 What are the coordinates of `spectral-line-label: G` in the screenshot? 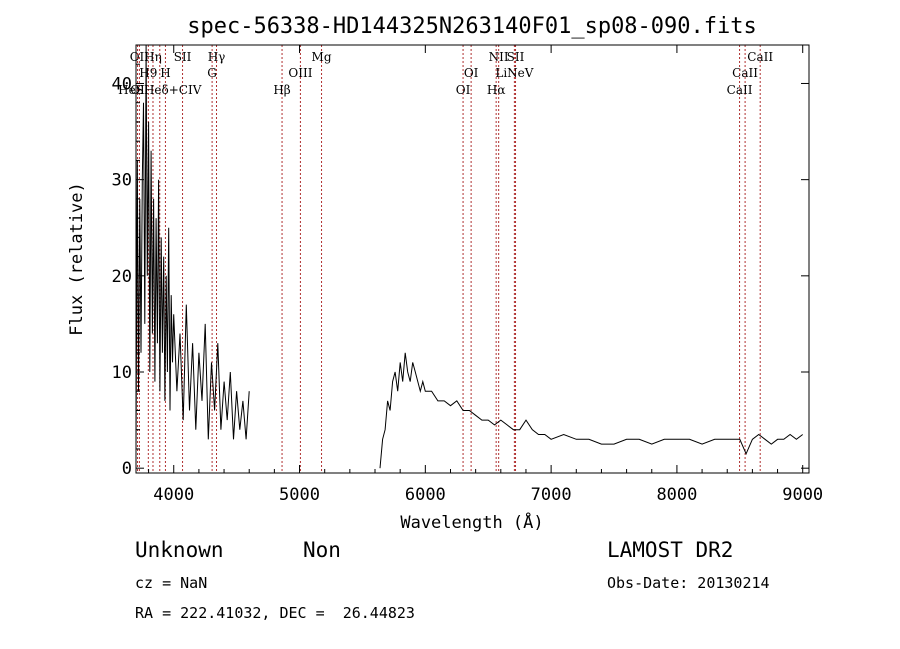 It's located at (212, 73).